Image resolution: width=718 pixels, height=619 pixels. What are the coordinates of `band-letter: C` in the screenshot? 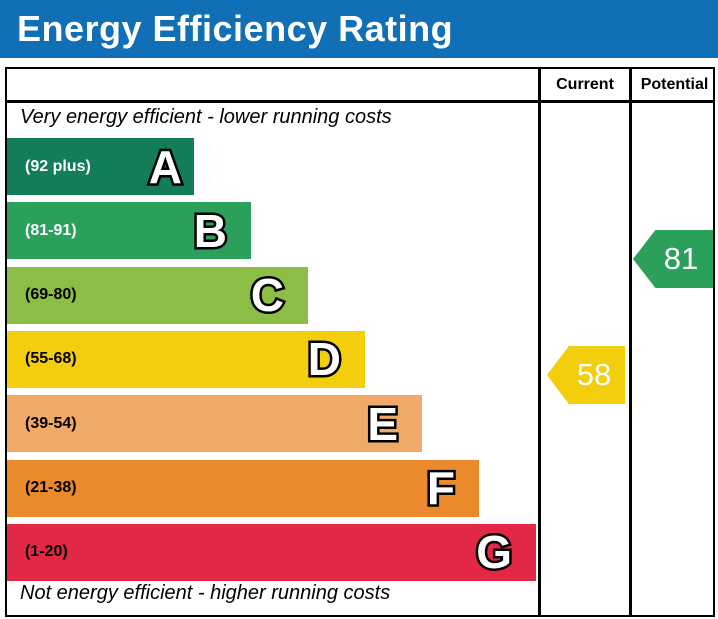 It's located at (267, 295).